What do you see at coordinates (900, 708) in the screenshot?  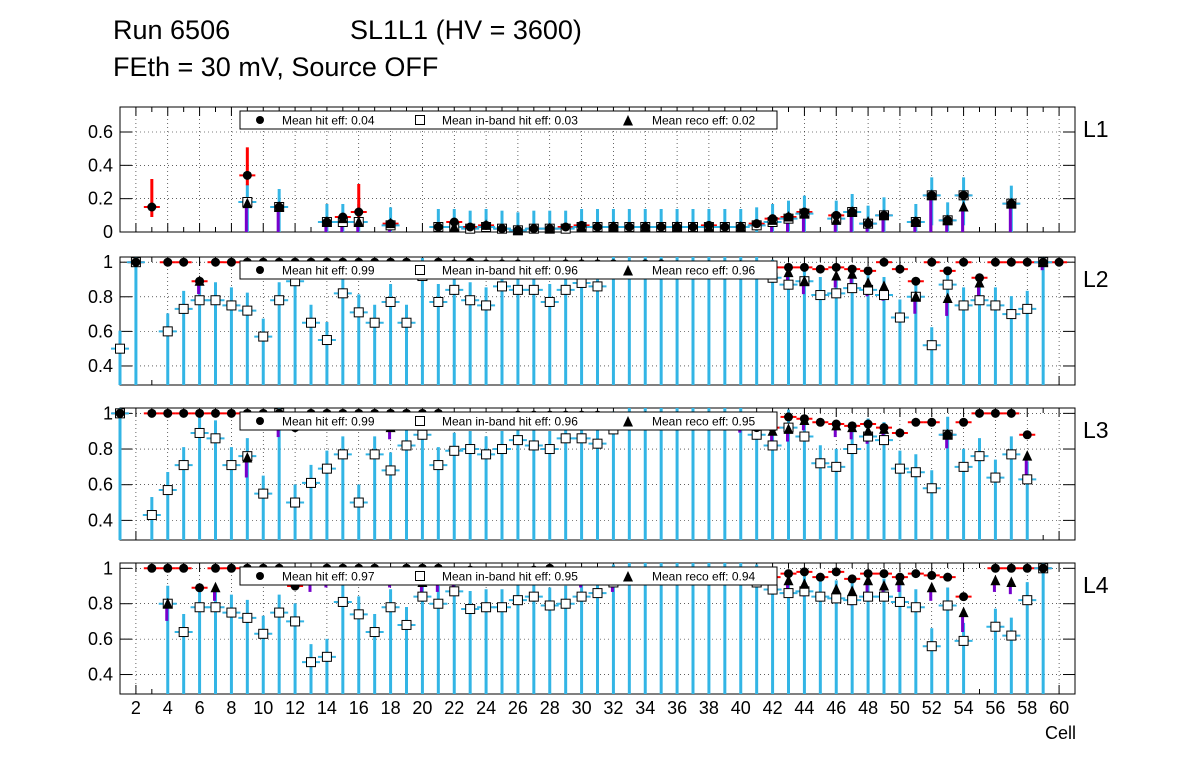 I see `x-tick-label: 50` at bounding box center [900, 708].